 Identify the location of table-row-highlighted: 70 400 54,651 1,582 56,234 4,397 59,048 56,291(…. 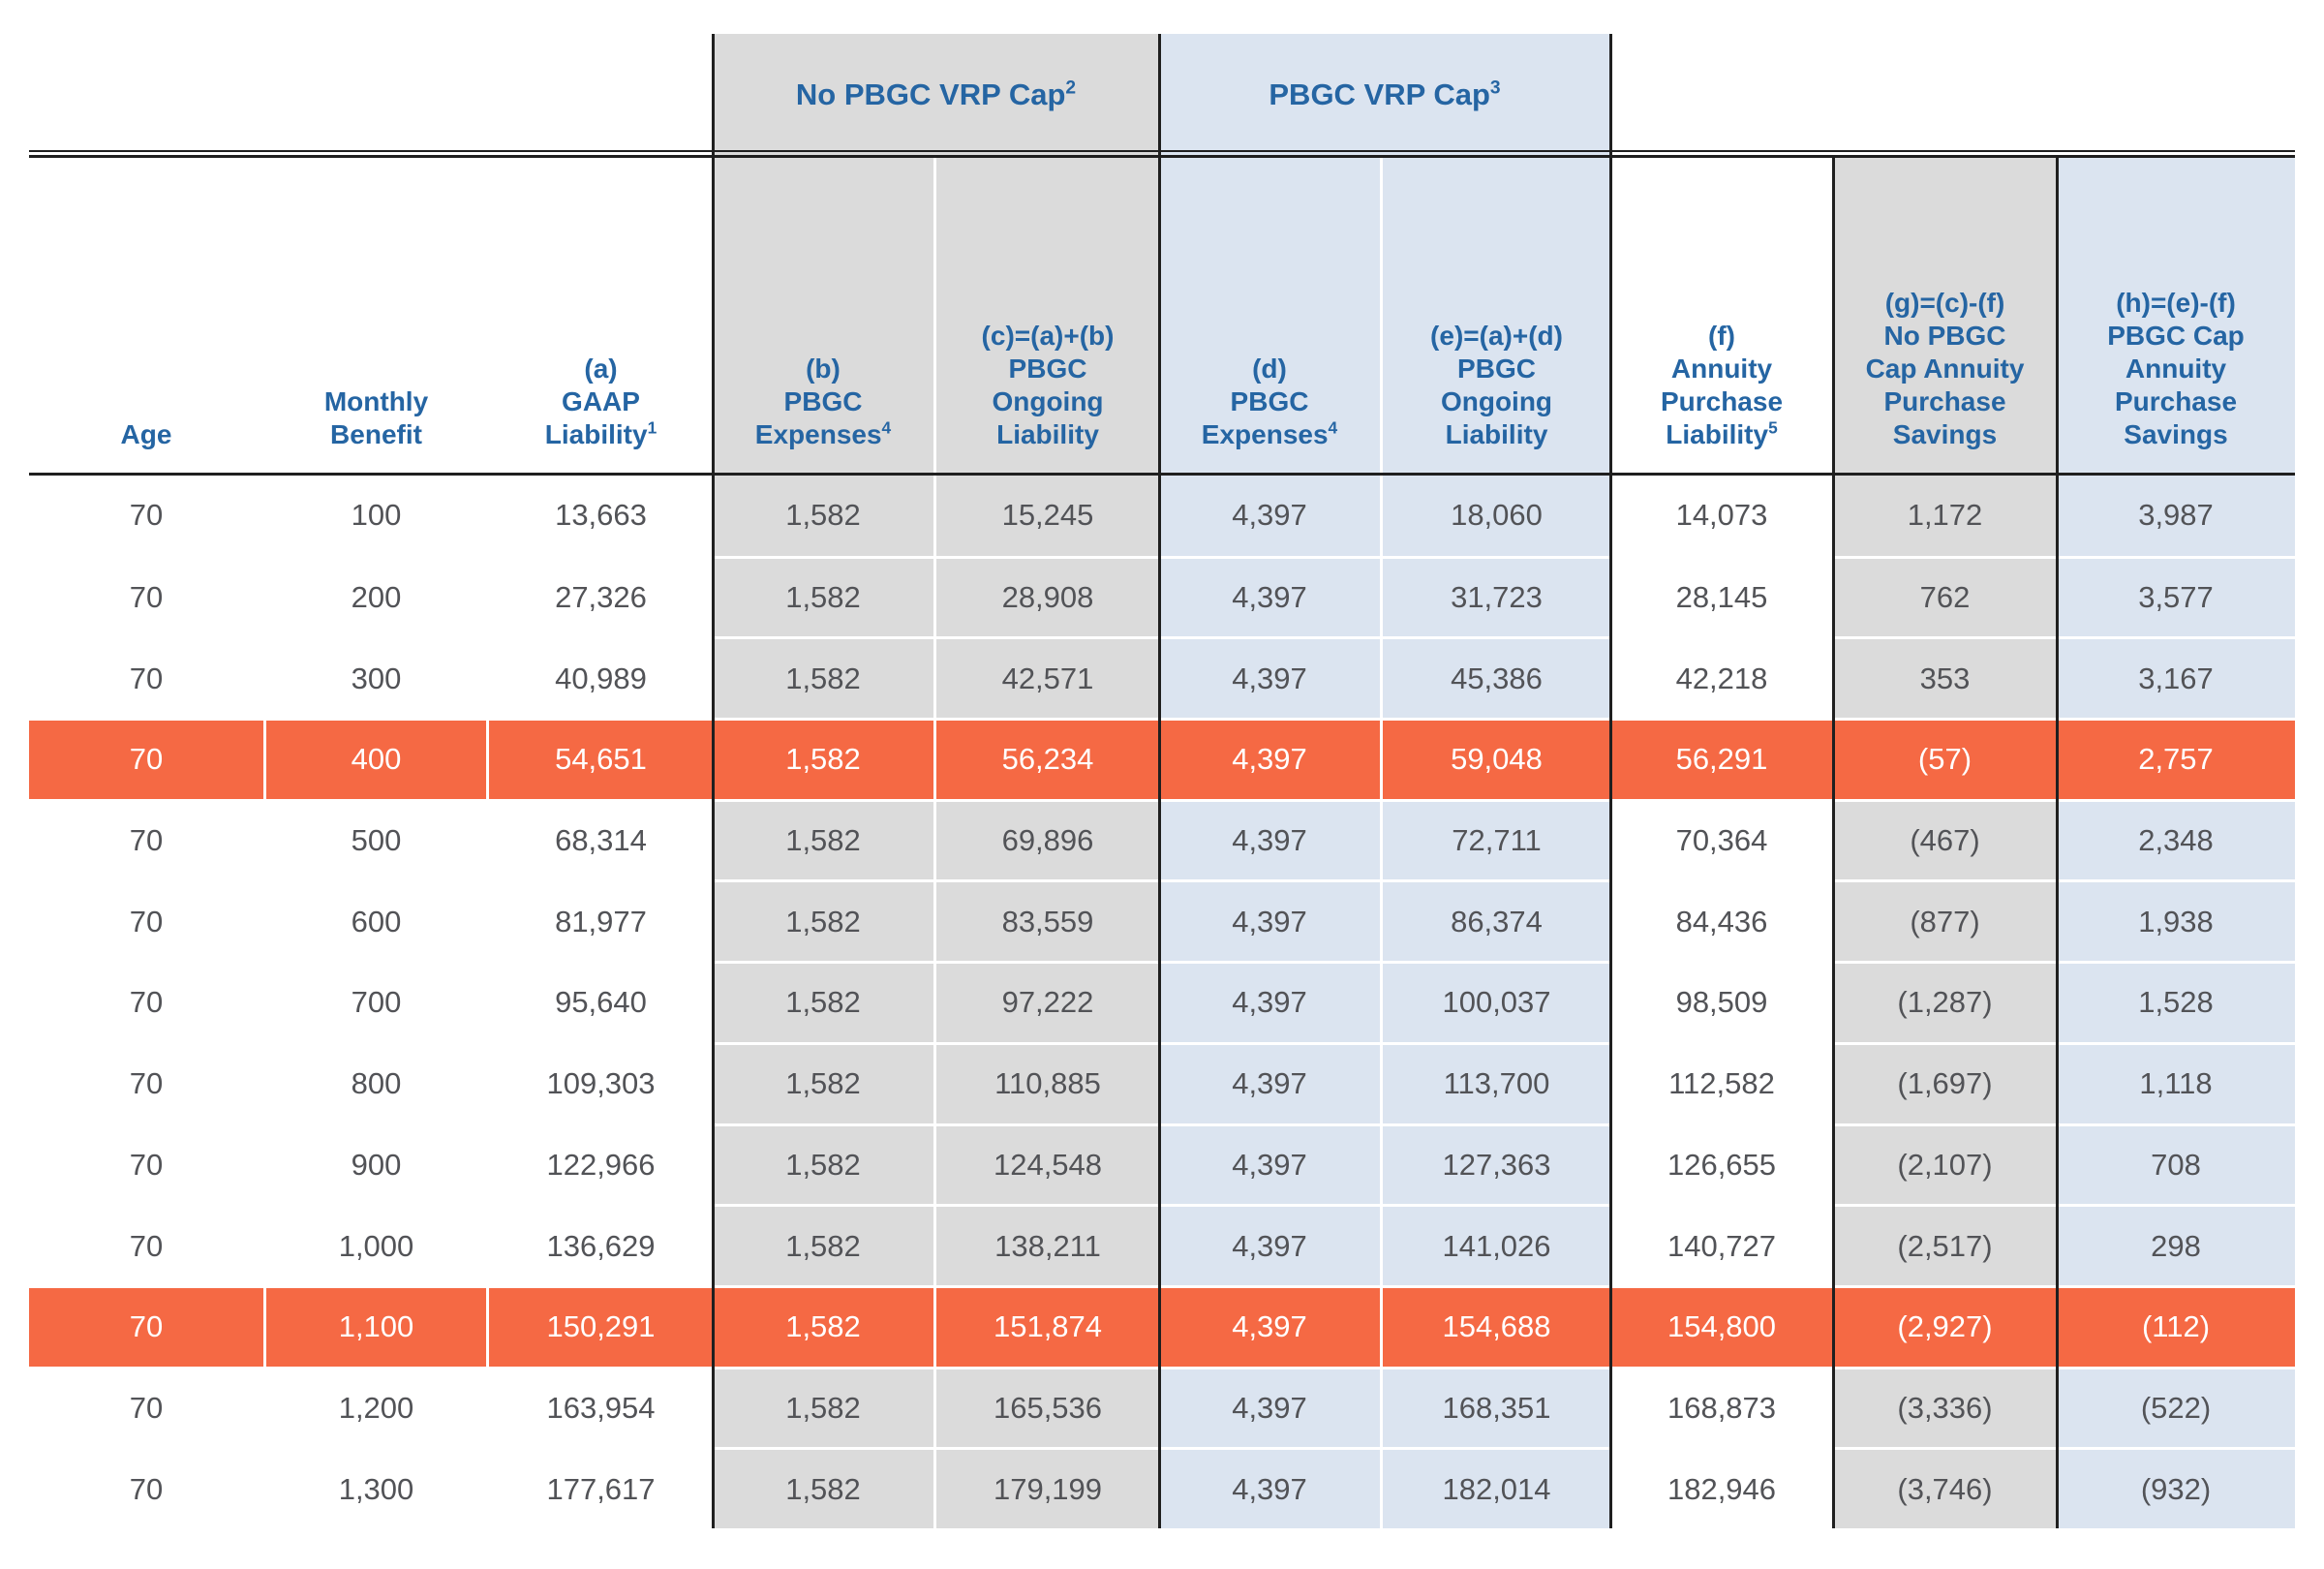
(1162, 758).